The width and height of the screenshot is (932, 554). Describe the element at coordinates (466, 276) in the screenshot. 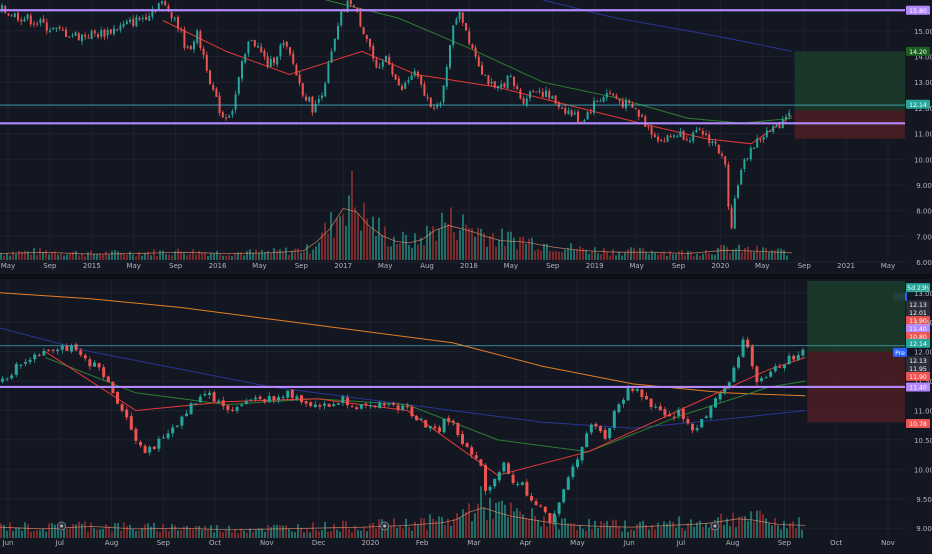

I see `panel-separator` at that location.